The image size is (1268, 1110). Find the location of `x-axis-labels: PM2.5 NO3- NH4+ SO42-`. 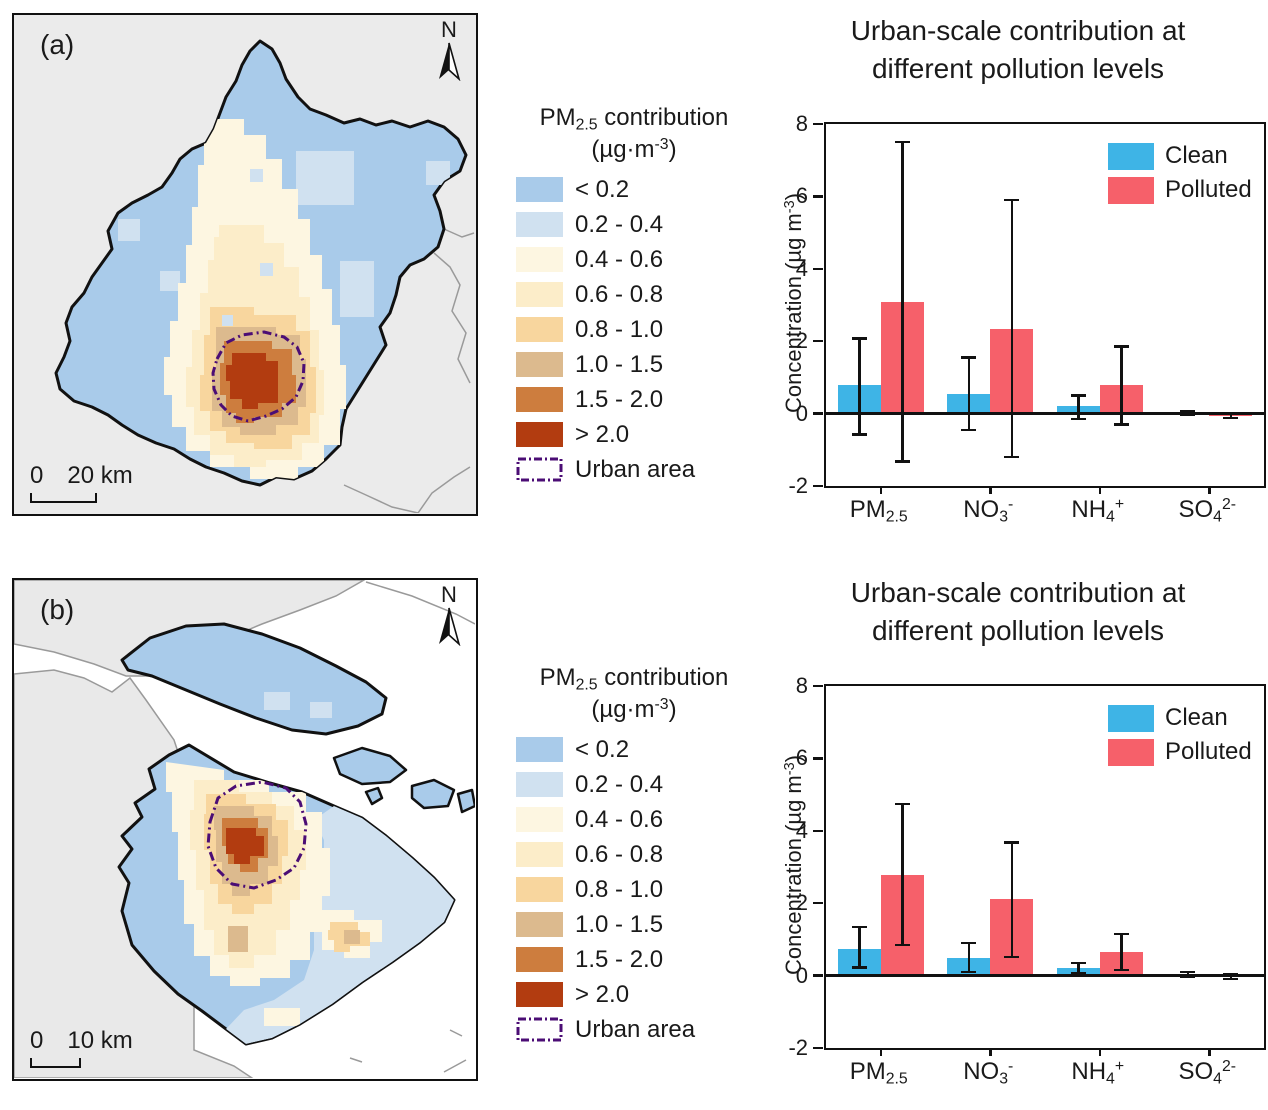

x-axis-labels: PM2.5 NO3- NH4+ SO42- is located at coordinates (1043, 1079).